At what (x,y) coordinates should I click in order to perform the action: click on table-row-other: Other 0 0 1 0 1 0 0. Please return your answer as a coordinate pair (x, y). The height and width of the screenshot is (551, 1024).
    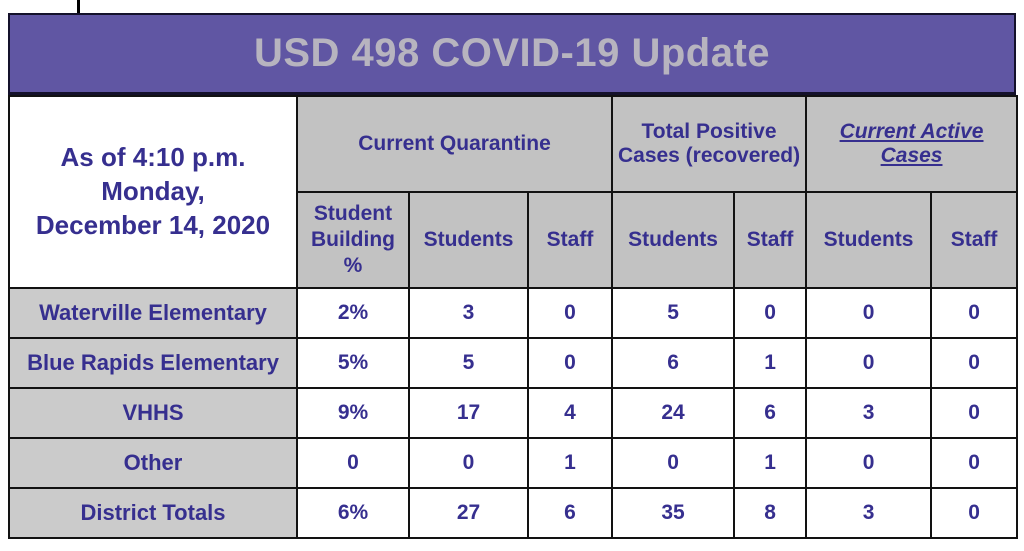
    Looking at the image, I should click on (513, 463).